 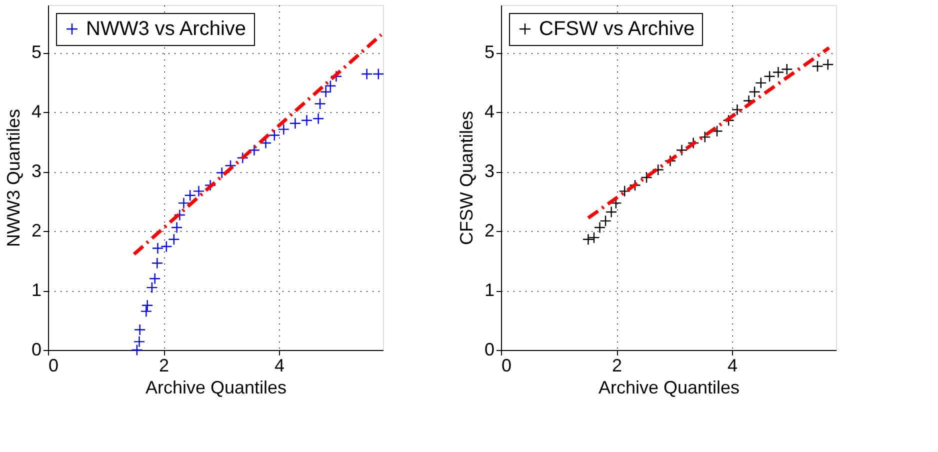 What do you see at coordinates (166, 29) in the screenshot?
I see `legend-label: NWW3 vs Archive` at bounding box center [166, 29].